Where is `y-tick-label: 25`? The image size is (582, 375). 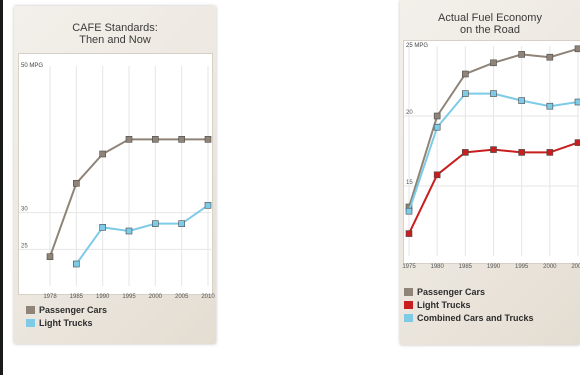 y-tick-label: 25 is located at coordinates (24, 246).